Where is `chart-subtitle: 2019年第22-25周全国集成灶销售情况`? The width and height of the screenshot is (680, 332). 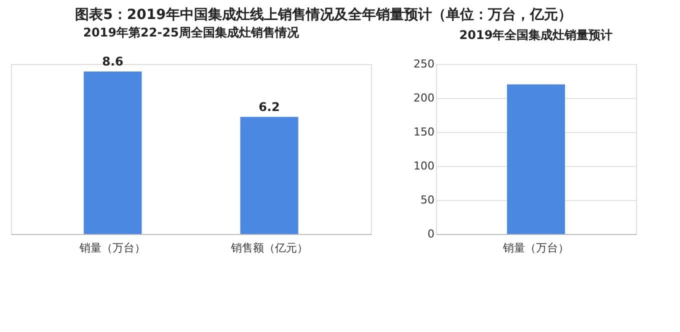 chart-subtitle: 2019年第22-25周全国集成灶销售情况 is located at coordinates (191, 33).